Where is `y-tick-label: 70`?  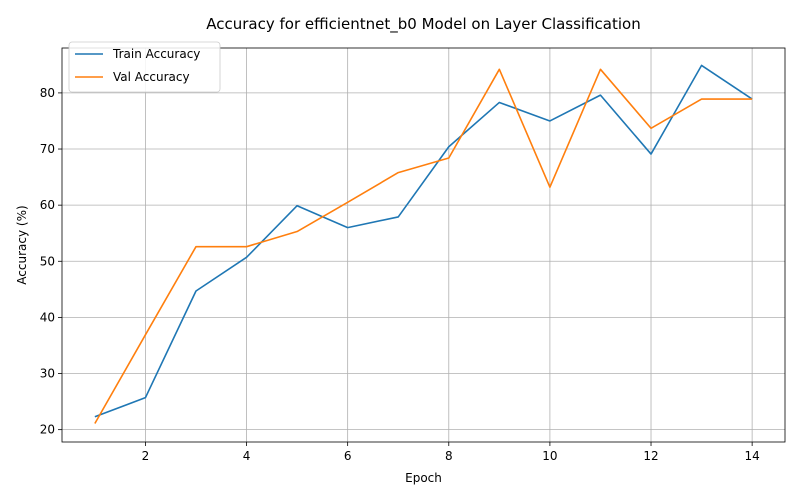 y-tick-label: 70 is located at coordinates (47, 149).